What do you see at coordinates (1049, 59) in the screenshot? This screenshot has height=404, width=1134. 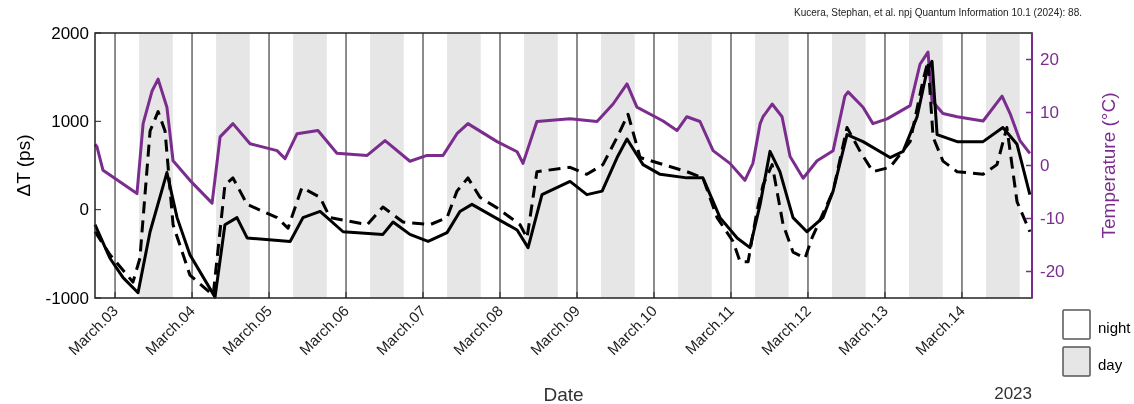 I see `y2-tick-label: 20` at bounding box center [1049, 59].